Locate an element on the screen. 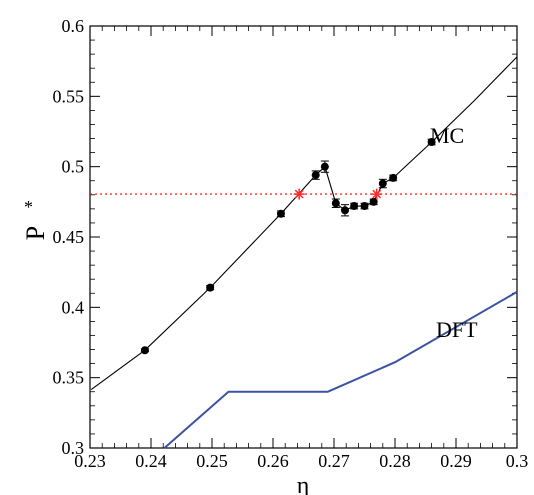 Image resolution: width=534 pixels, height=495 pixels. y-tick-label: 0.35 is located at coordinates (69, 378).